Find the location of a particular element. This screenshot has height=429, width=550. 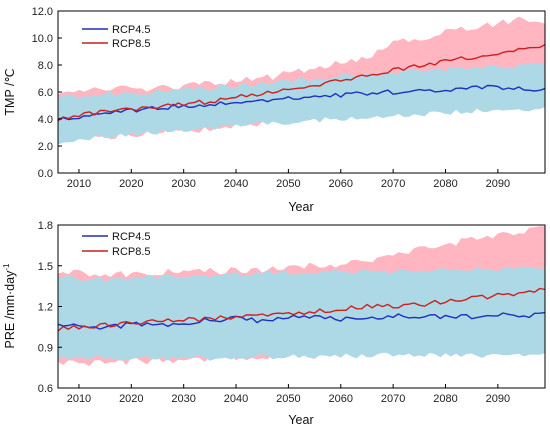

y-axis-title: TMP /℃ is located at coordinates (10, 91).